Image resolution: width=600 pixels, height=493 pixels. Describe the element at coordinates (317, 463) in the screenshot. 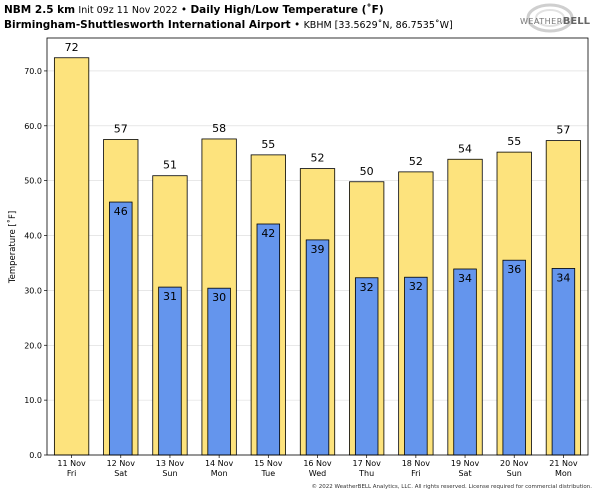

I see `x-tick-label-date: 16 Nov` at that location.